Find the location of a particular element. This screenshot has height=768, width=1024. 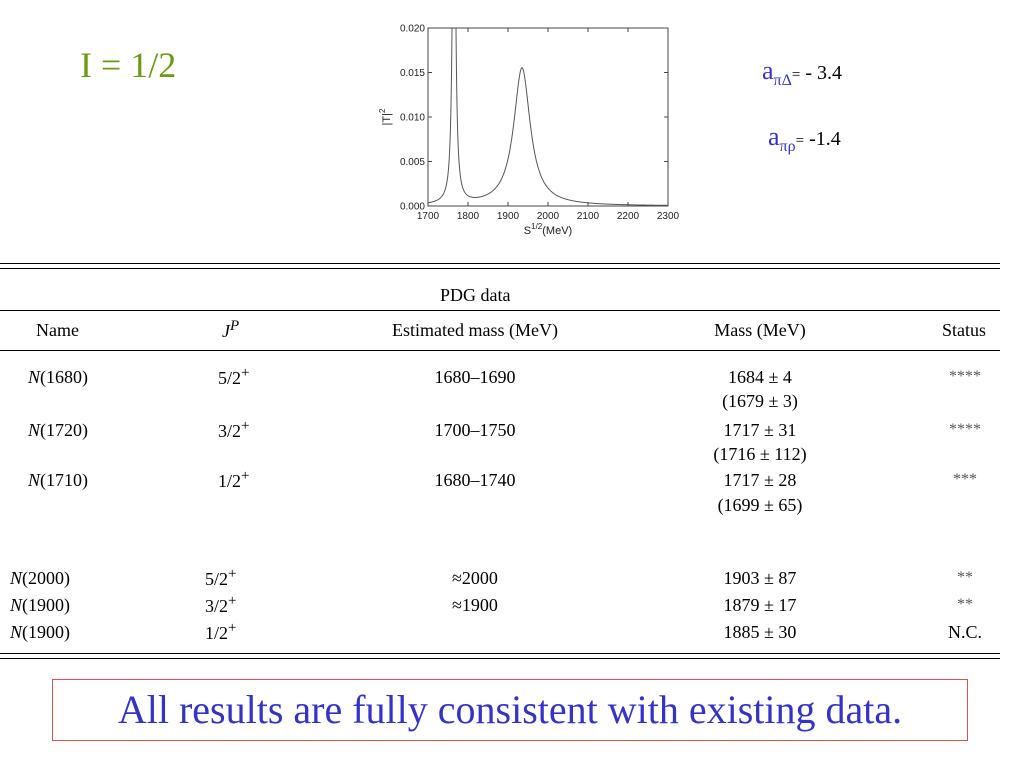

row-mass: 1903 ± 87 is located at coordinates (760, 578).